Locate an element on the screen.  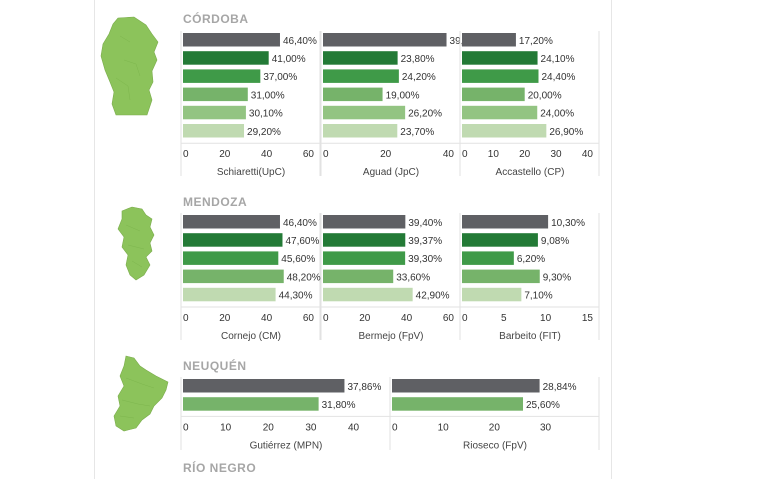
section-title-neuquen: NEUQUÉN is located at coordinates (215, 366).